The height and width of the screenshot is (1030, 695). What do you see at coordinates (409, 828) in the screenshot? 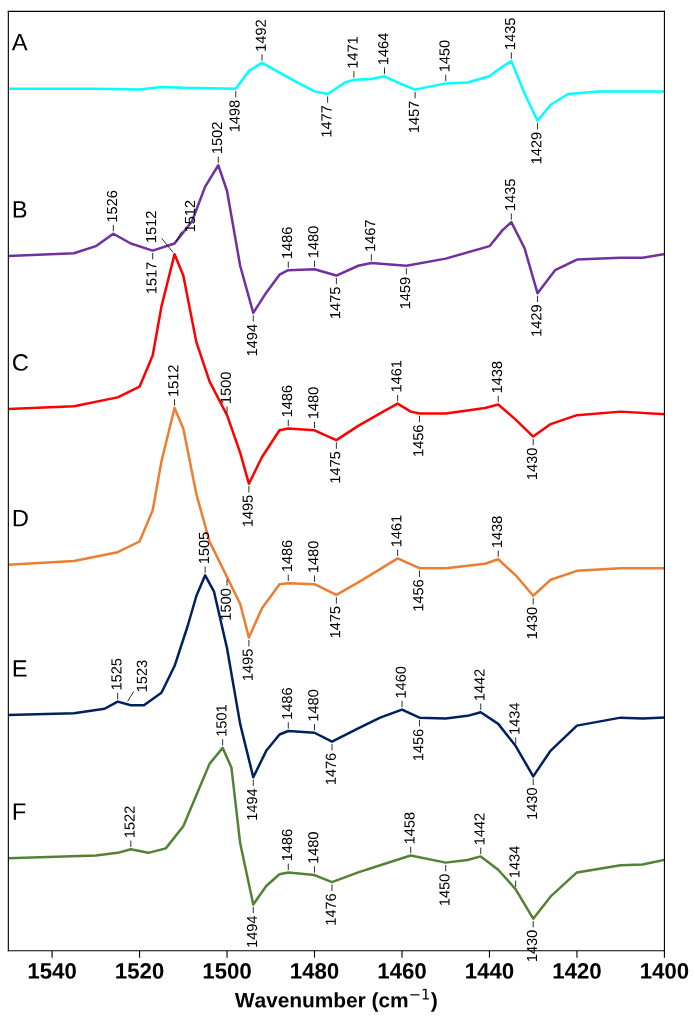
I see `annotation: 1458` at bounding box center [409, 828].